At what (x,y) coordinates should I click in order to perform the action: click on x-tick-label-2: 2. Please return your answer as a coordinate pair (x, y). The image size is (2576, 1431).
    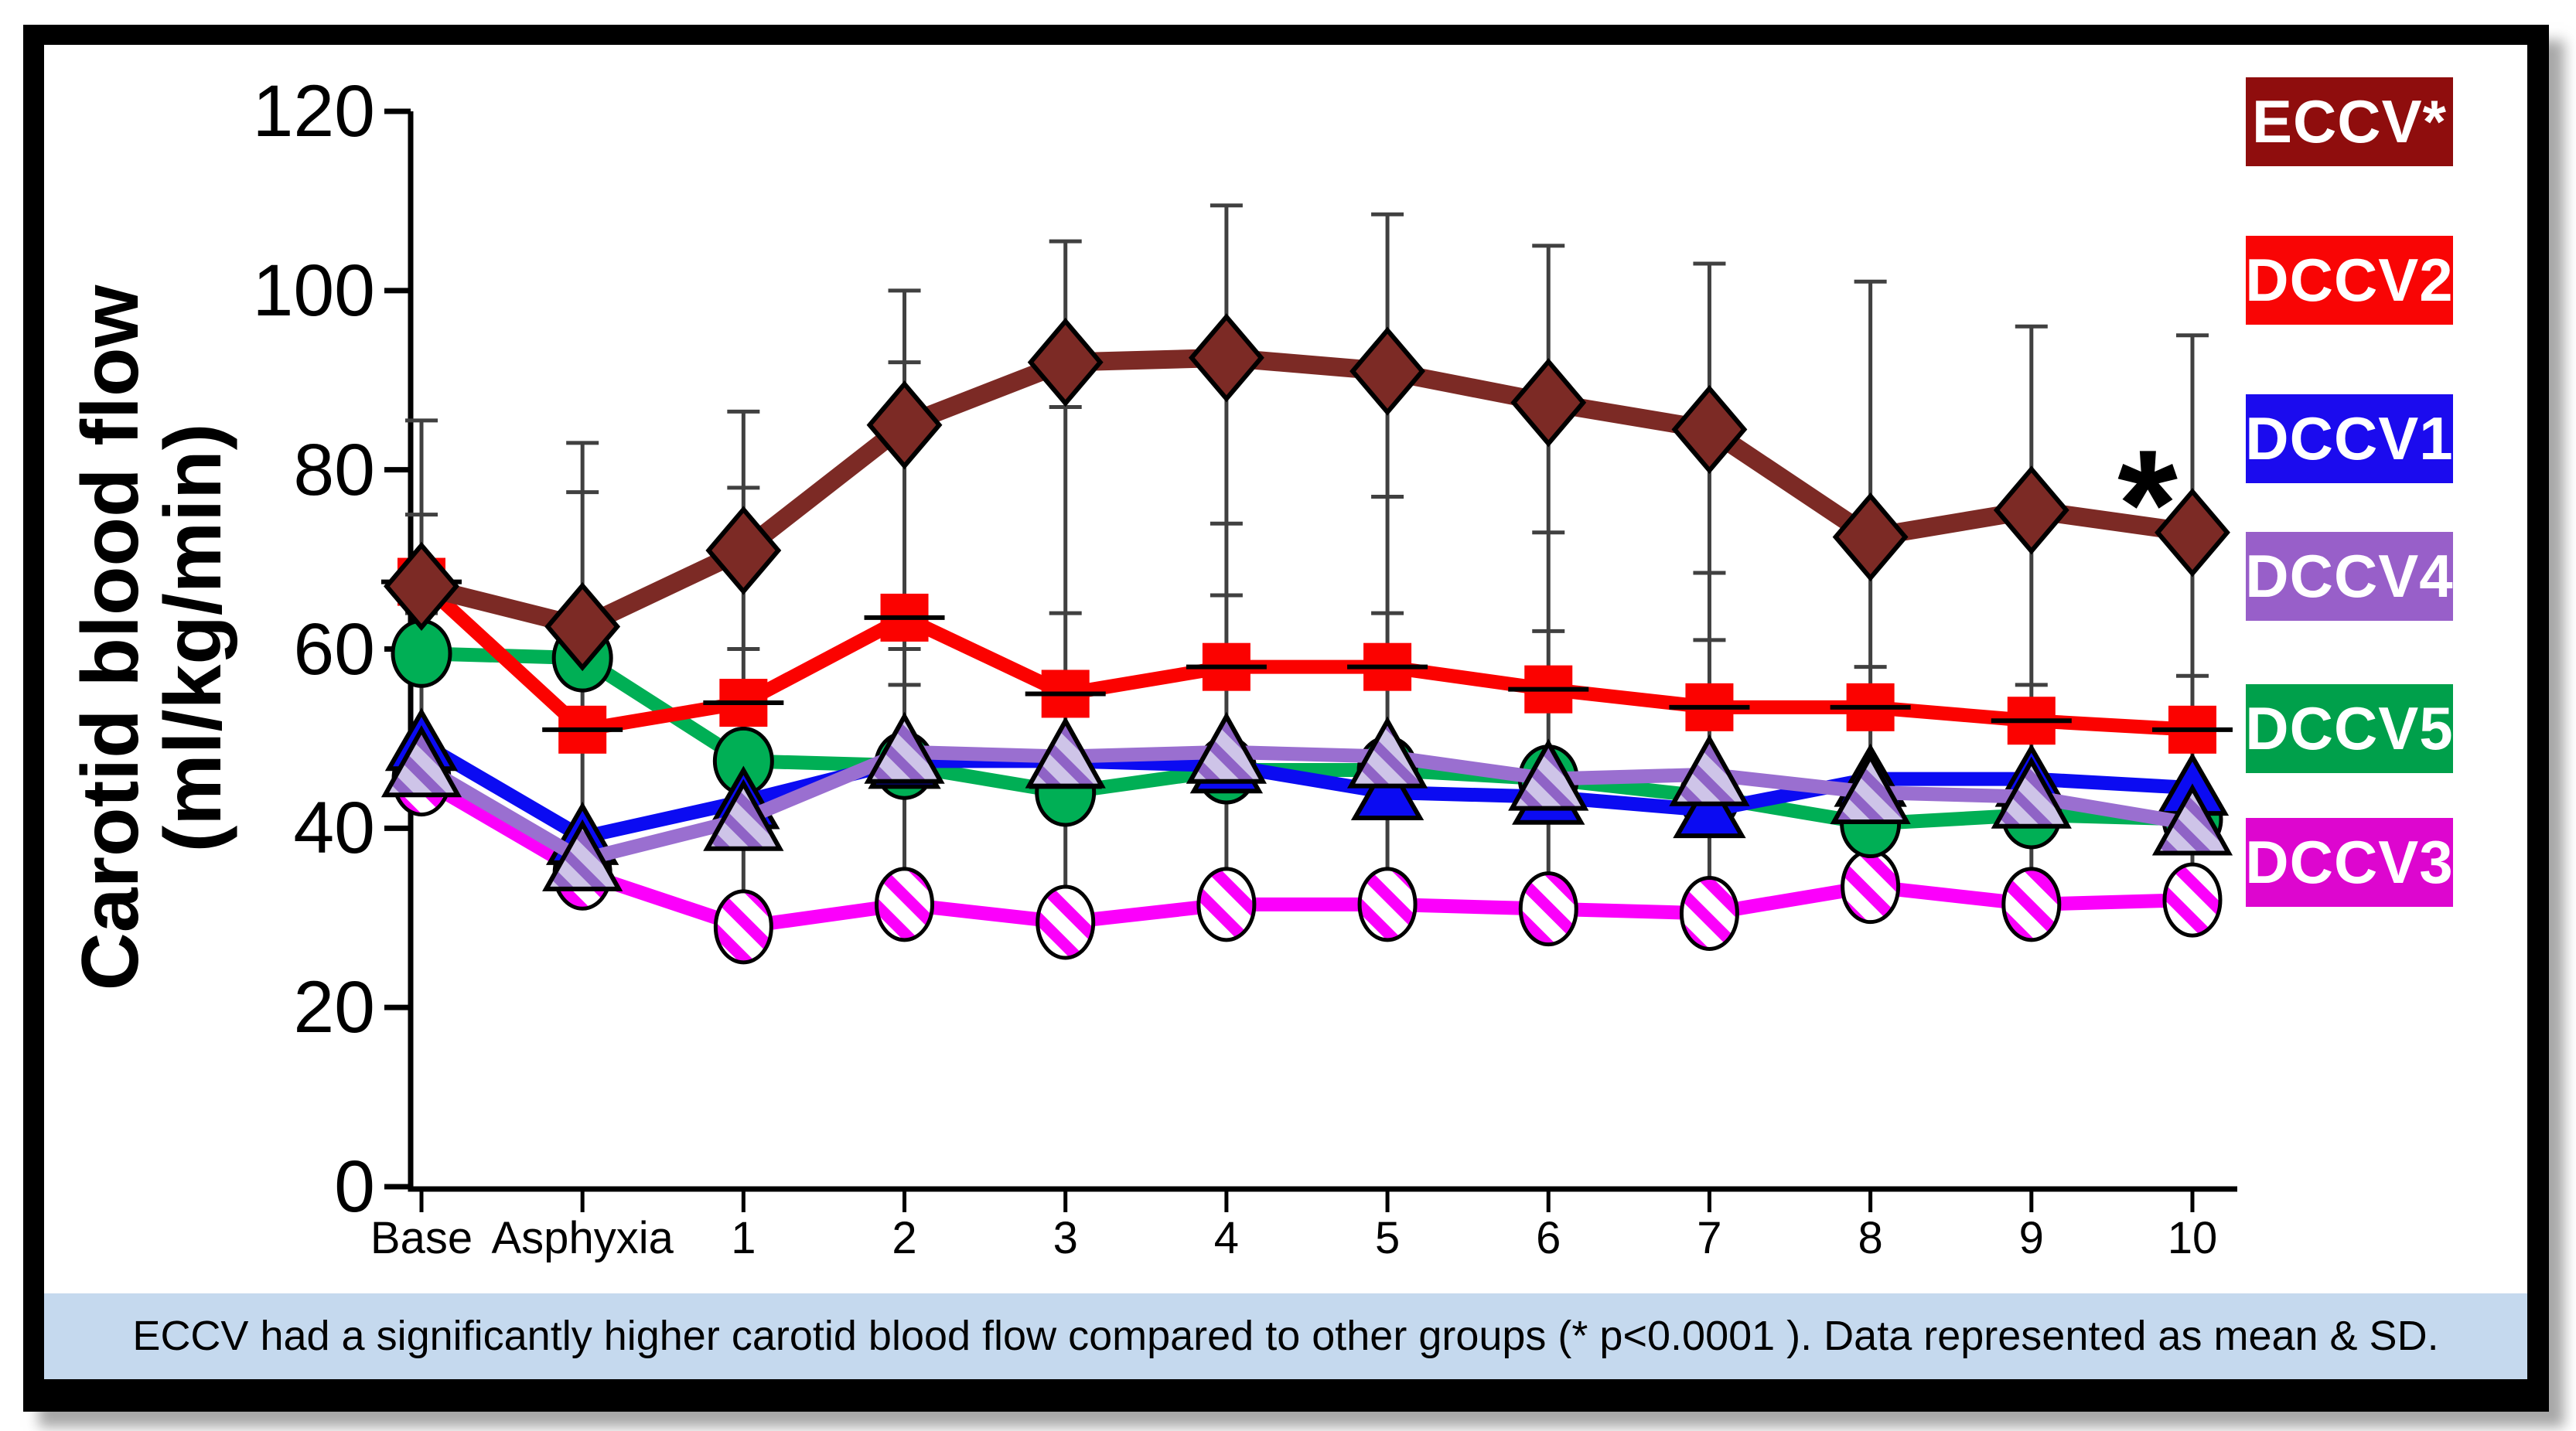
    Looking at the image, I should click on (905, 1238).